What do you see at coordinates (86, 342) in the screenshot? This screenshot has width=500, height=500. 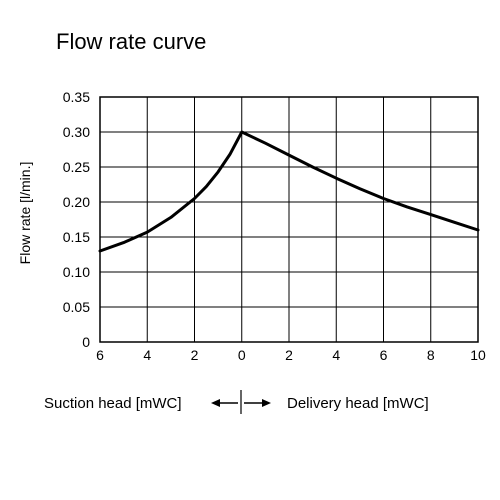 I see `y-tick-label: 0` at bounding box center [86, 342].